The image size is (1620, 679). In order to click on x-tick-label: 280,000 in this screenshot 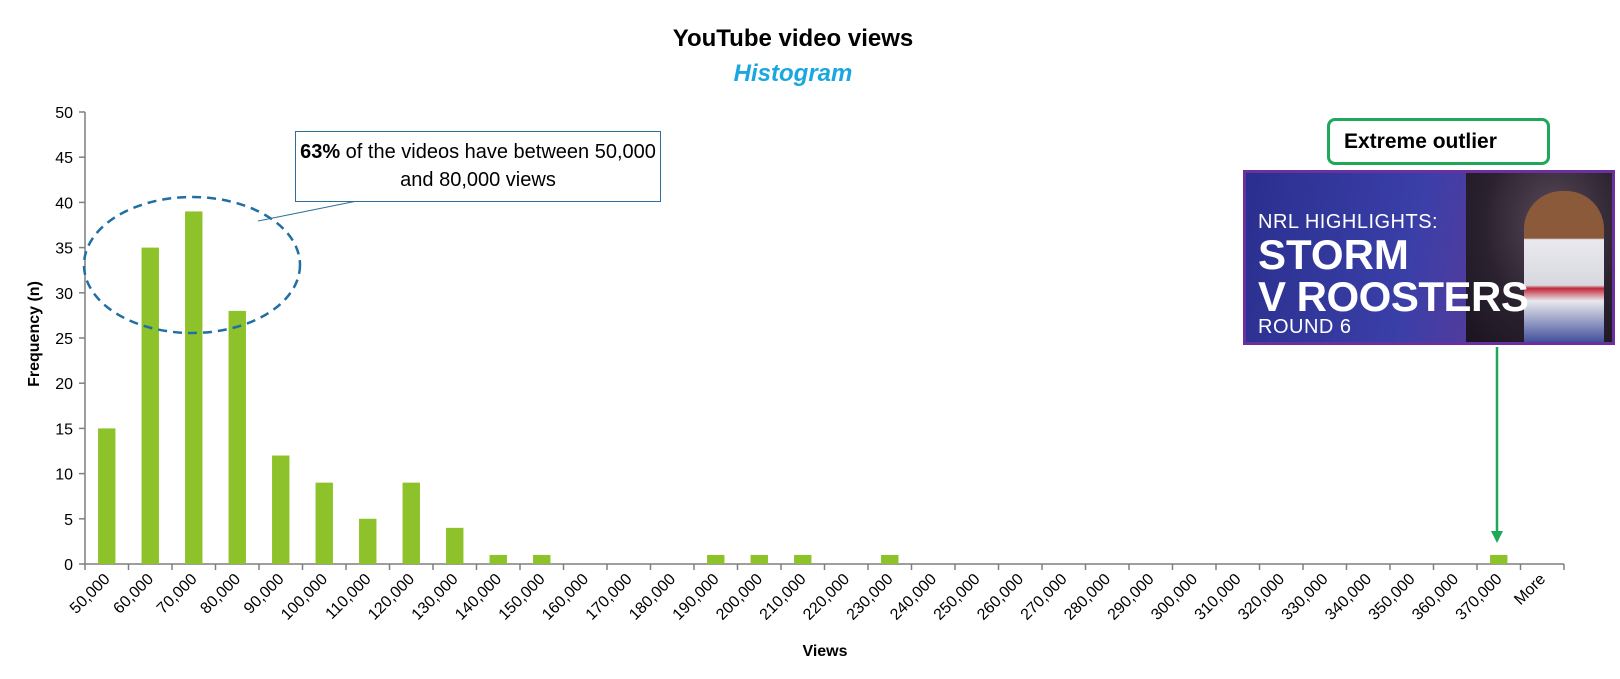, I will do `click(1087, 597)`.